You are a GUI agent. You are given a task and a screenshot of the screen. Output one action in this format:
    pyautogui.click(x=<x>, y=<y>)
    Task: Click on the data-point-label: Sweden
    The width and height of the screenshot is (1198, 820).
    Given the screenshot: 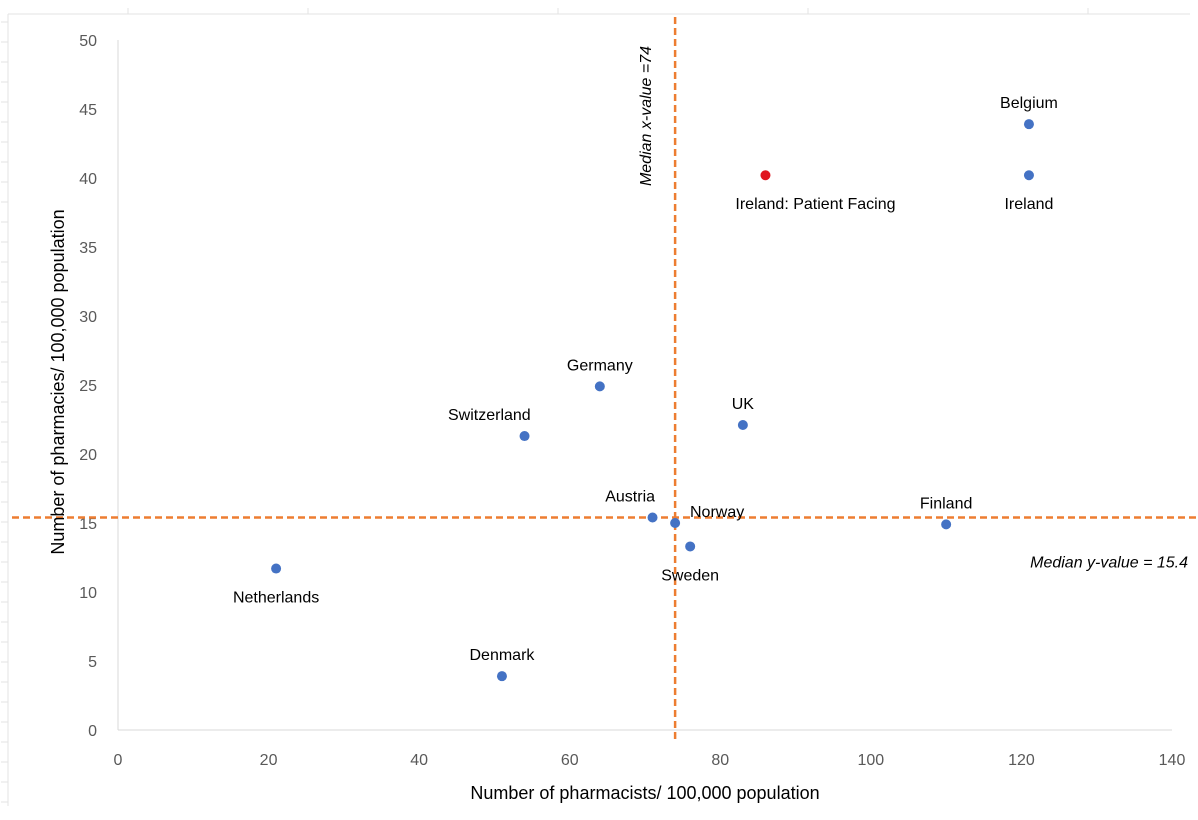 What is the action you would take?
    pyautogui.click(x=690, y=575)
    